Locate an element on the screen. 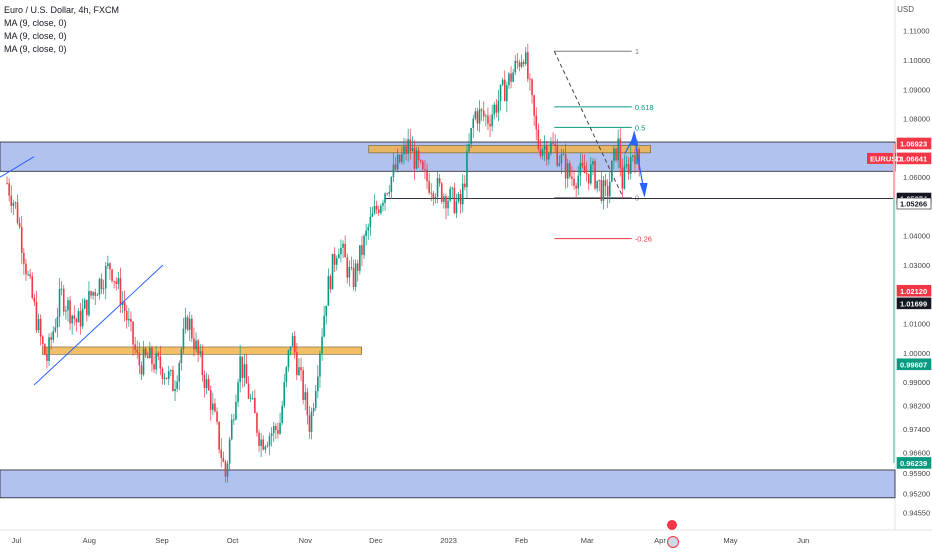 The width and height of the screenshot is (932, 555). price-tag-4: 1.02120 is located at coordinates (913, 291).